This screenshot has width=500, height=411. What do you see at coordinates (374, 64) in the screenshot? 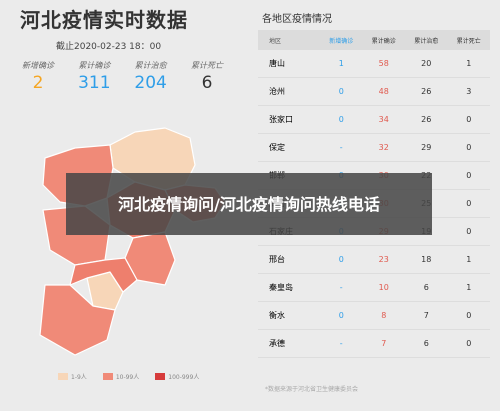
I see `table-row: 唐山 1 58 20 1` at bounding box center [374, 64].